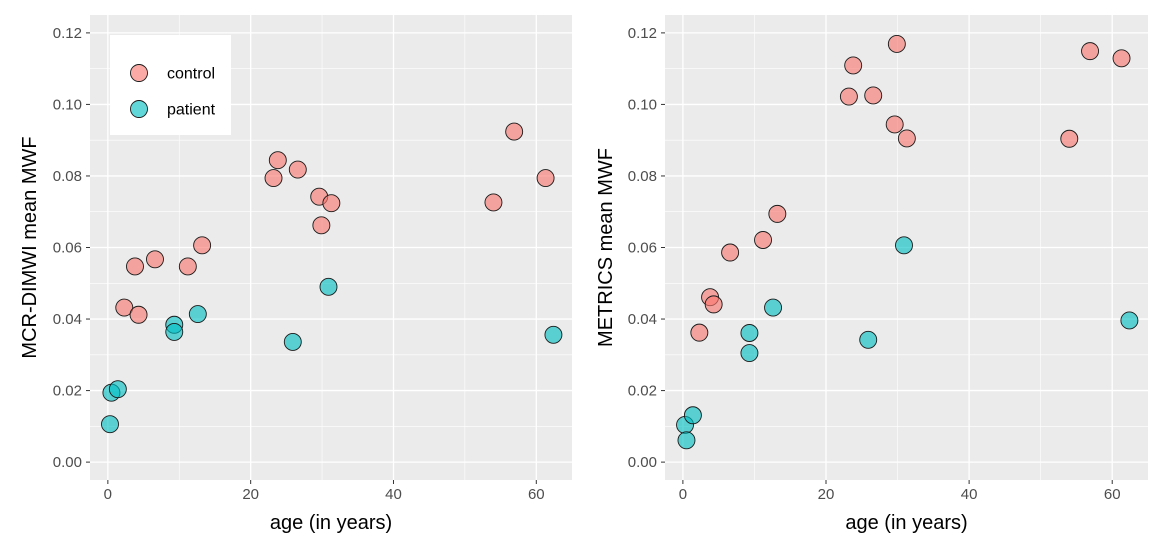 This screenshot has width=1162, height=539. Describe the element at coordinates (139, 109) in the screenshot. I see `legend-key-patient` at that location.